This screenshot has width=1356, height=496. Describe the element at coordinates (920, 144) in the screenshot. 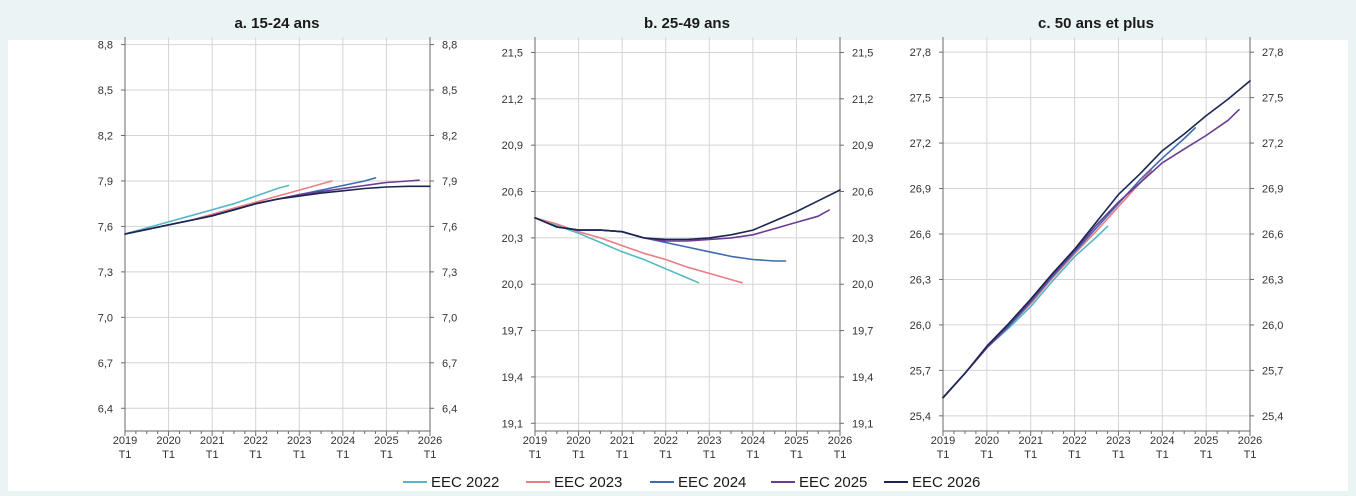

I see `y-tick-label-left: 27,2` at that location.